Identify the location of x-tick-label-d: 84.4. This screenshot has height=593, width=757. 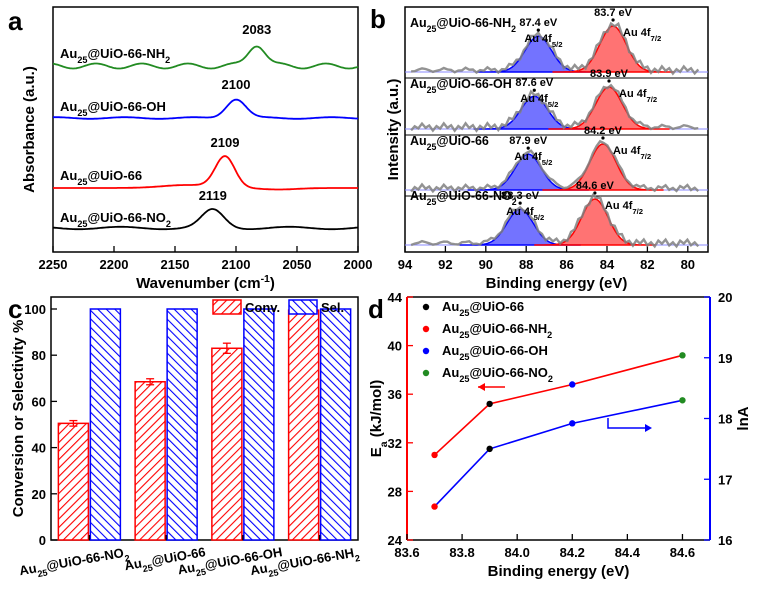
(628, 552).